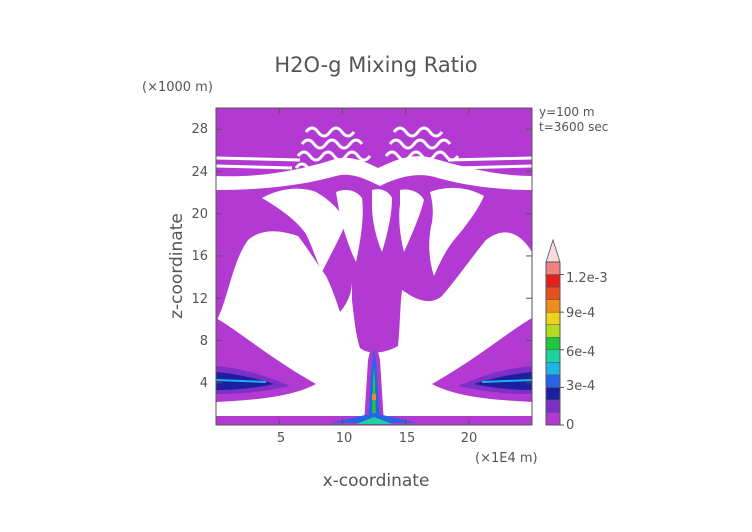  Describe the element at coordinates (374, 163) in the screenshot. I see `side-stripes` at that location.